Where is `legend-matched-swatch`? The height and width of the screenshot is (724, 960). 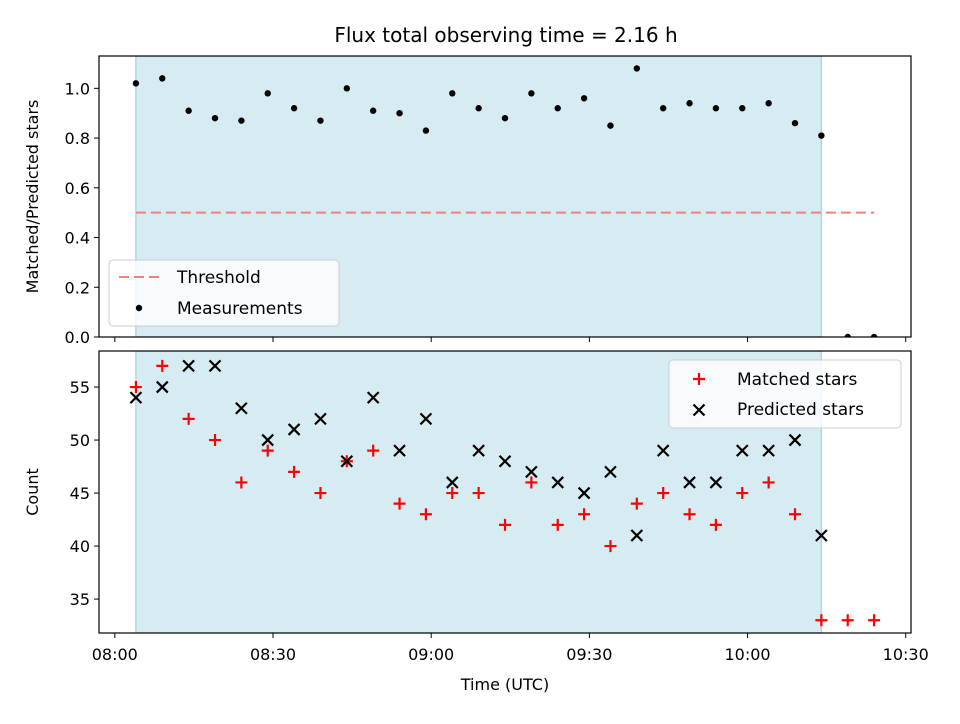
legend-matched-swatch is located at coordinates (699, 379).